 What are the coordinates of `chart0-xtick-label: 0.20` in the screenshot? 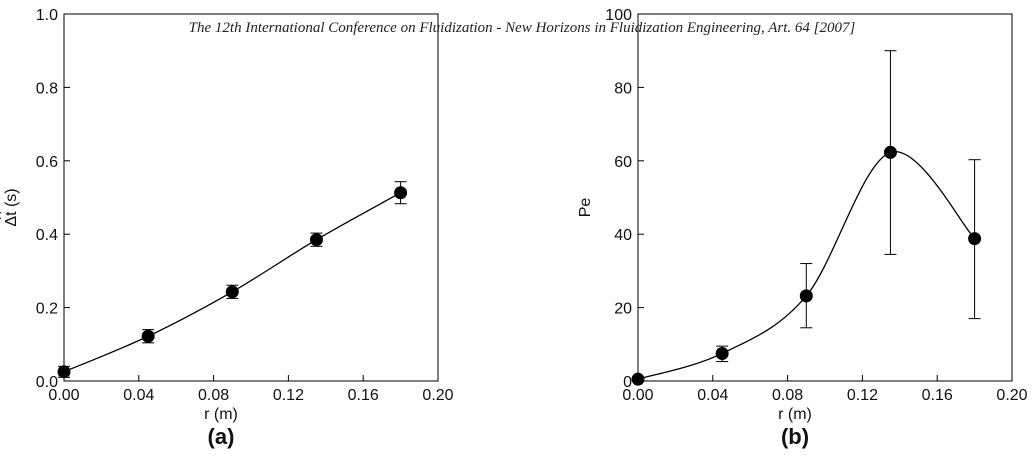 It's located at (437, 395).